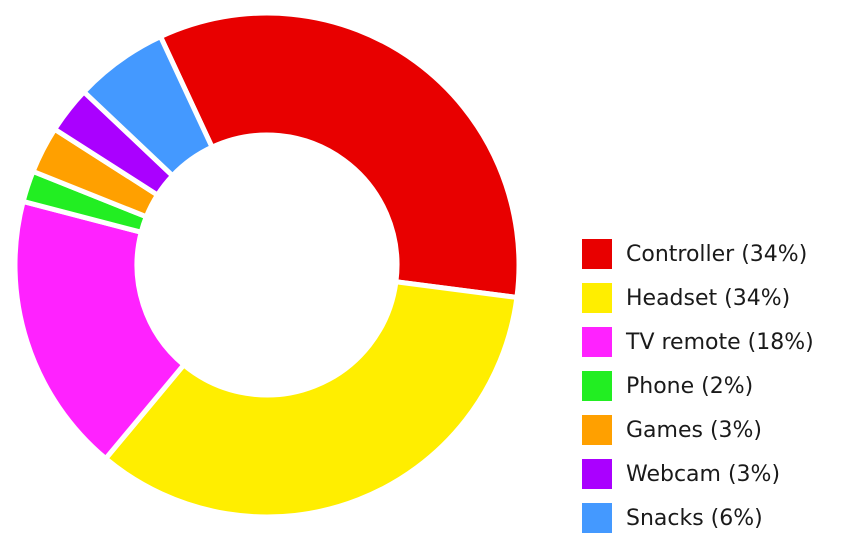 Image resolution: width=847 pixels, height=540 pixels. Describe the element at coordinates (100, 330) in the screenshot. I see `slice-tv-remote` at that location.